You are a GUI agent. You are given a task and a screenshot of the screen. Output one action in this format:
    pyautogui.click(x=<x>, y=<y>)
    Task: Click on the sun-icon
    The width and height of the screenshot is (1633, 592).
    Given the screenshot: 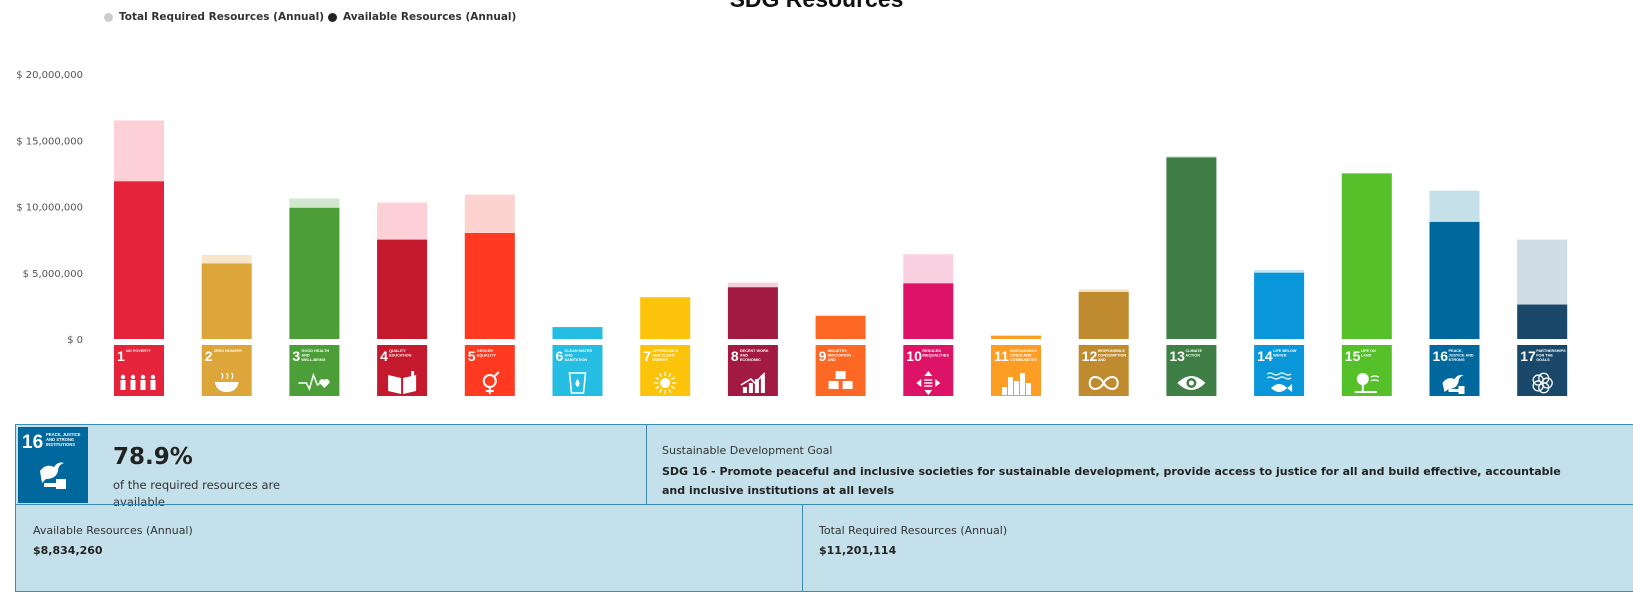 What is the action you would take?
    pyautogui.click(x=665, y=383)
    